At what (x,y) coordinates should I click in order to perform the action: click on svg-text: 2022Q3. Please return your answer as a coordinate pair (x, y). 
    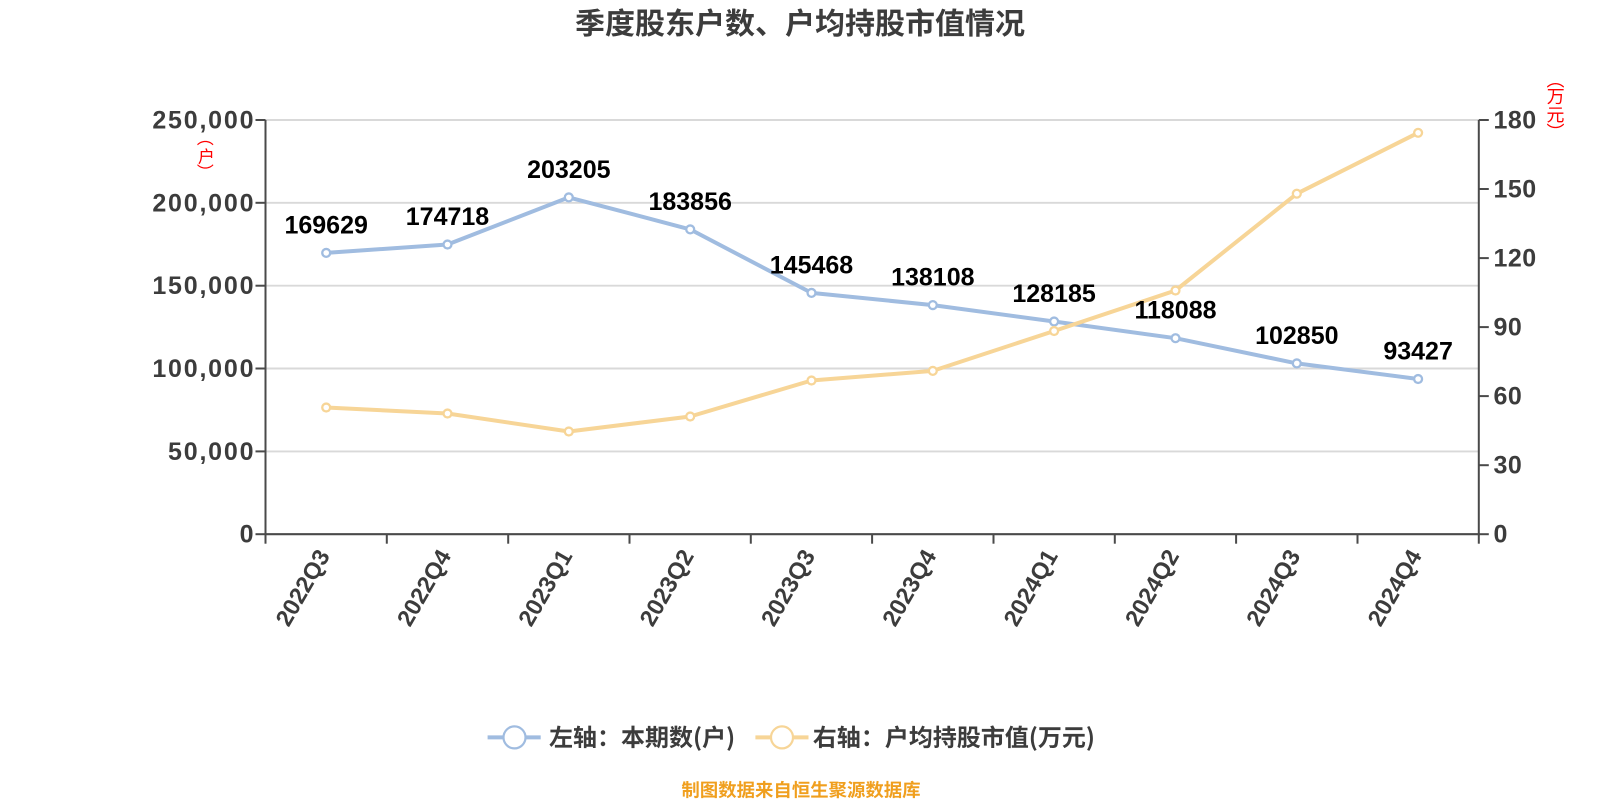
    Looking at the image, I should click on (302, 587).